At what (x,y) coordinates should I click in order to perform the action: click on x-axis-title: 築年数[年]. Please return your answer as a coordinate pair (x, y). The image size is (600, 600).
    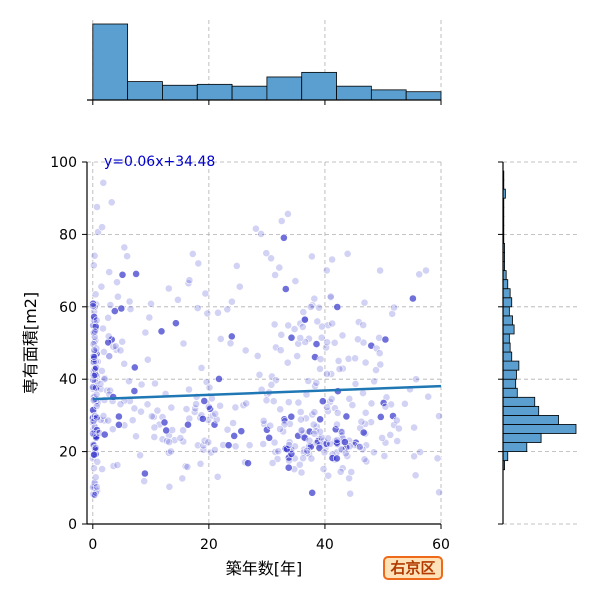
    Looking at the image, I should click on (264, 568).